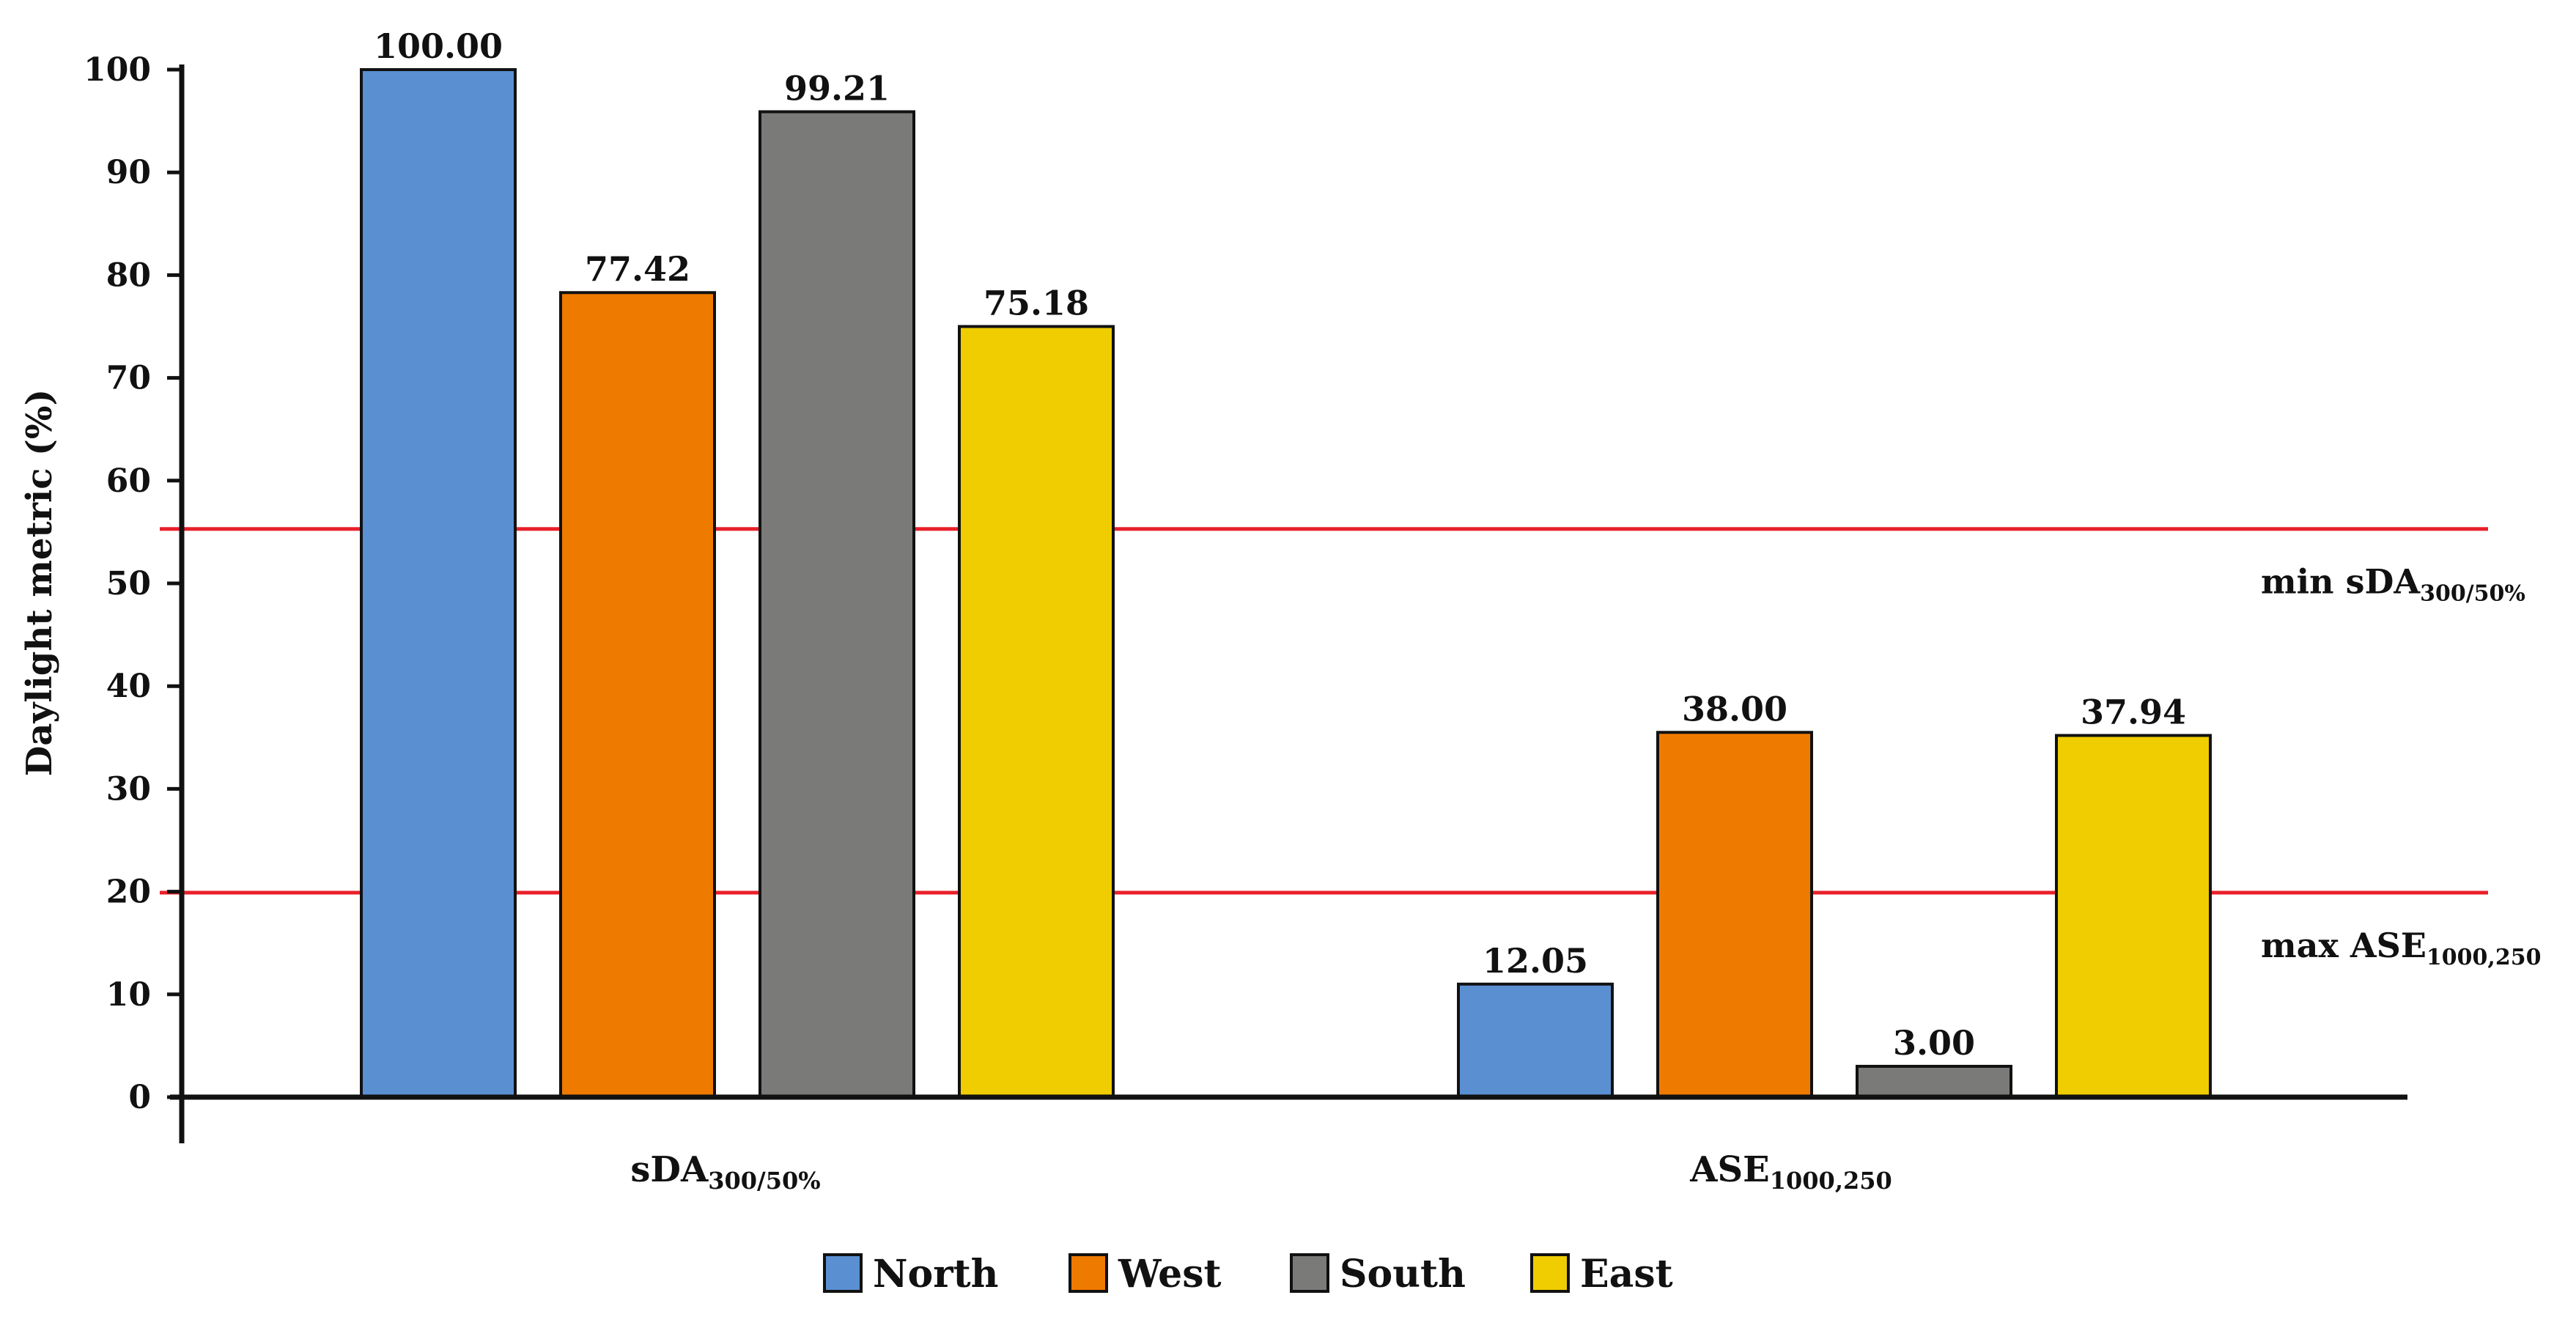  Describe the element at coordinates (2133, 711) in the screenshot. I see `data-label-east-1: 37.94` at that location.